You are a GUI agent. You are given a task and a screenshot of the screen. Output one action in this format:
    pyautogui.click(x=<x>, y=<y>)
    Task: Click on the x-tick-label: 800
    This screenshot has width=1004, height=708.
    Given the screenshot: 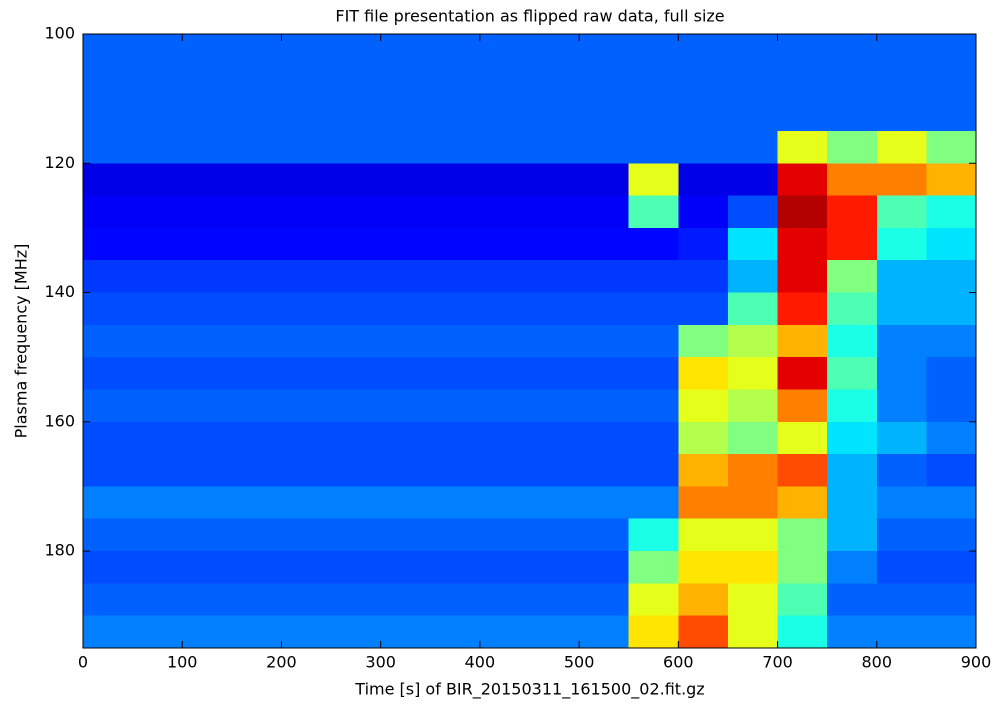 What is the action you would take?
    pyautogui.click(x=877, y=662)
    